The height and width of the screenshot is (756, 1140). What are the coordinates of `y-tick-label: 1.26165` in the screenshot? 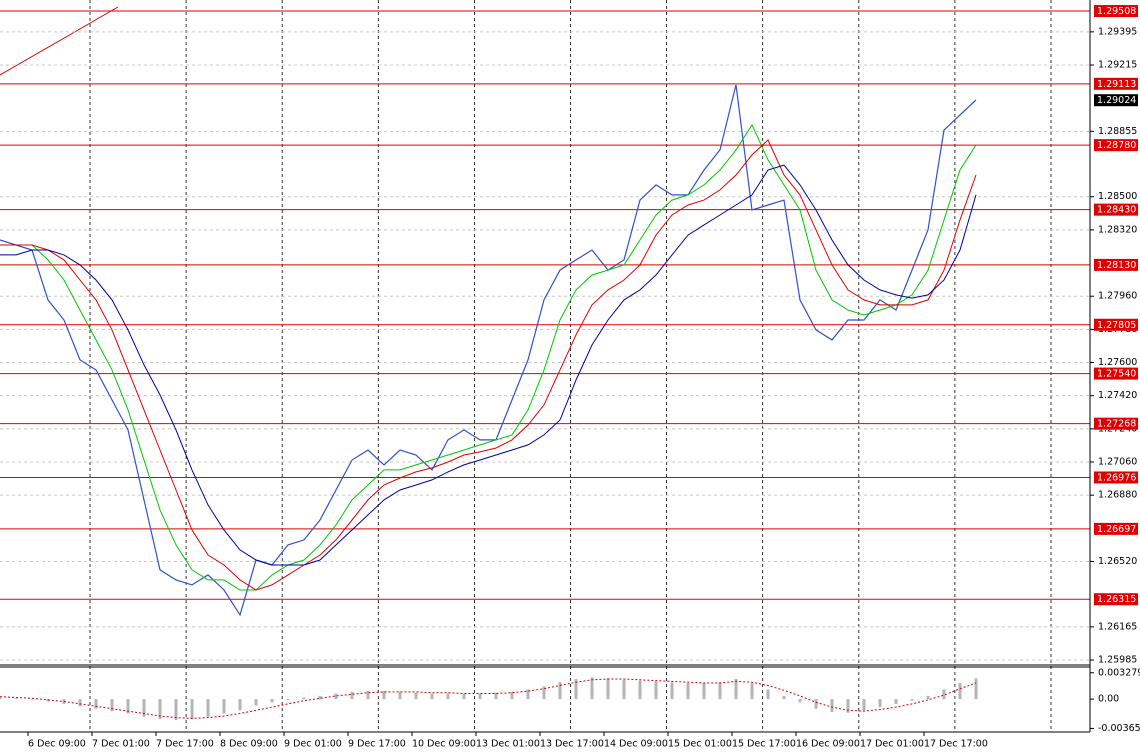 It's located at (1117, 626).